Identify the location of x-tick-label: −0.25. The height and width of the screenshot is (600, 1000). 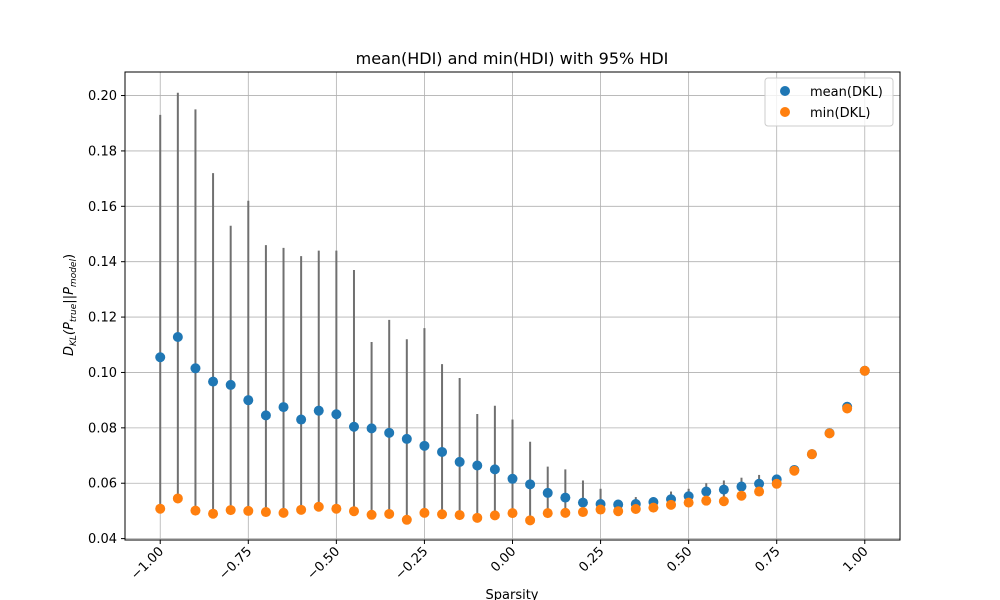
(411, 563).